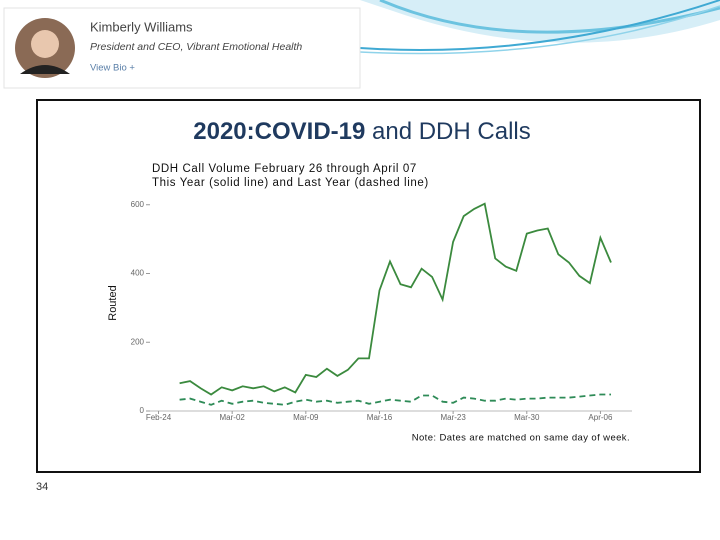 This screenshot has height=540, width=720. Describe the element at coordinates (42, 487) in the screenshot. I see `slide-number: 34` at that location.